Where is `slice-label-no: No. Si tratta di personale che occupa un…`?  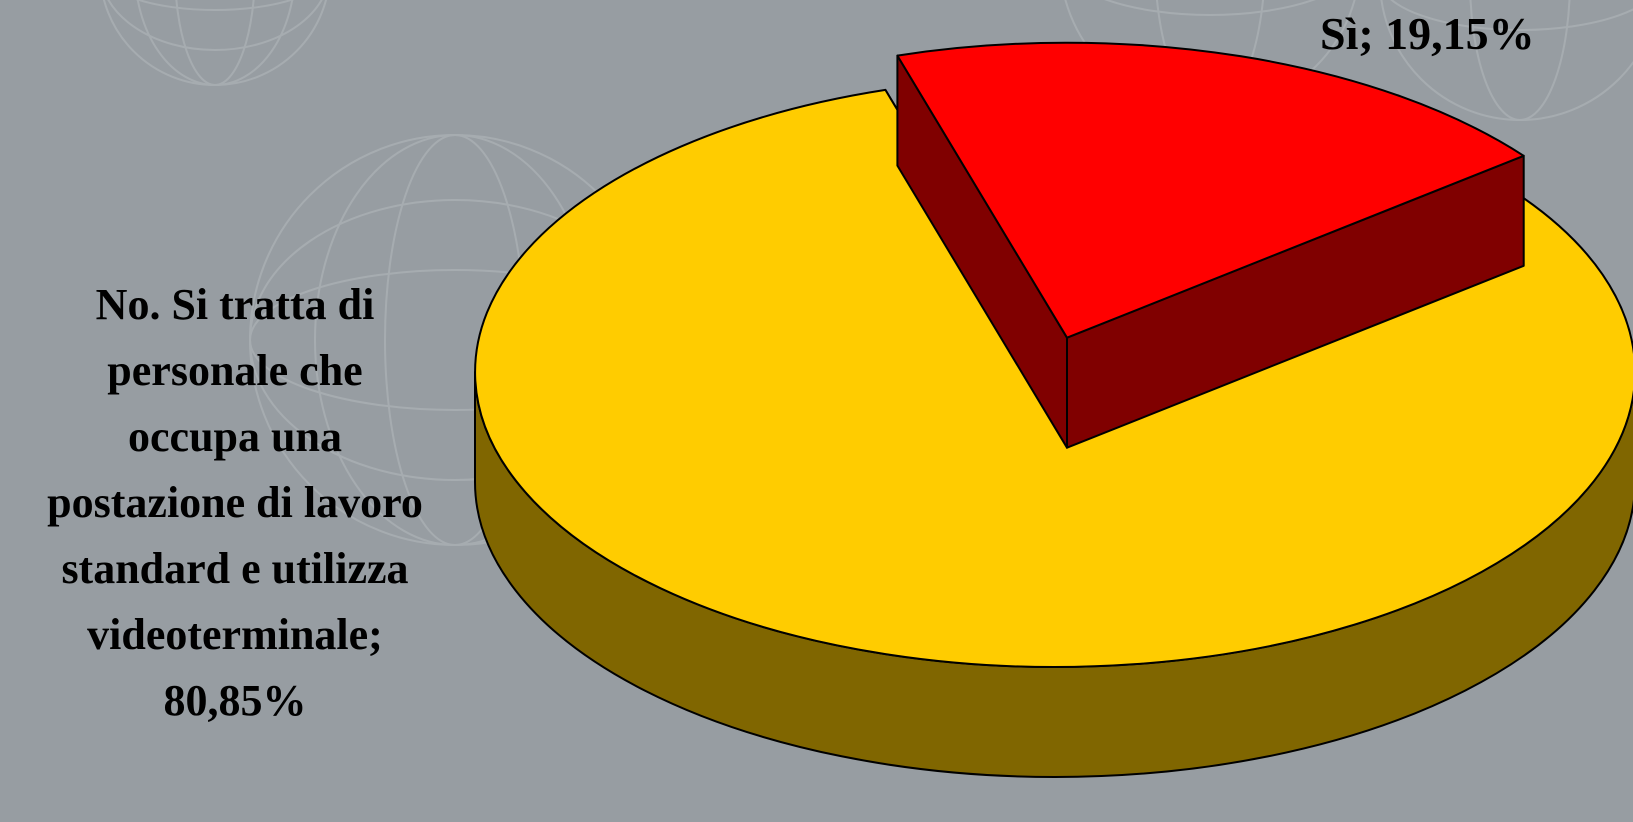
slice-label-no: No. Si tratta di personale che occupa un… is located at coordinates (235, 502).